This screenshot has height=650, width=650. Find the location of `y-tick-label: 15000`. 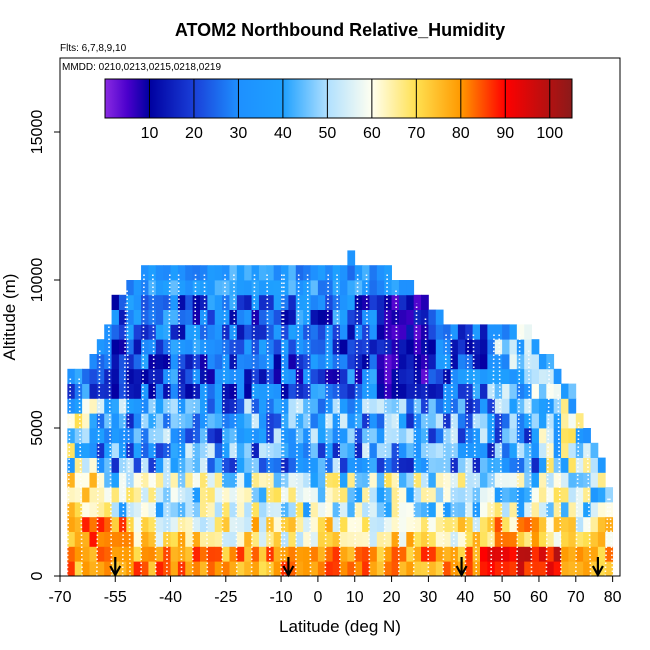

y-tick-label: 15000 is located at coordinates (37, 132).